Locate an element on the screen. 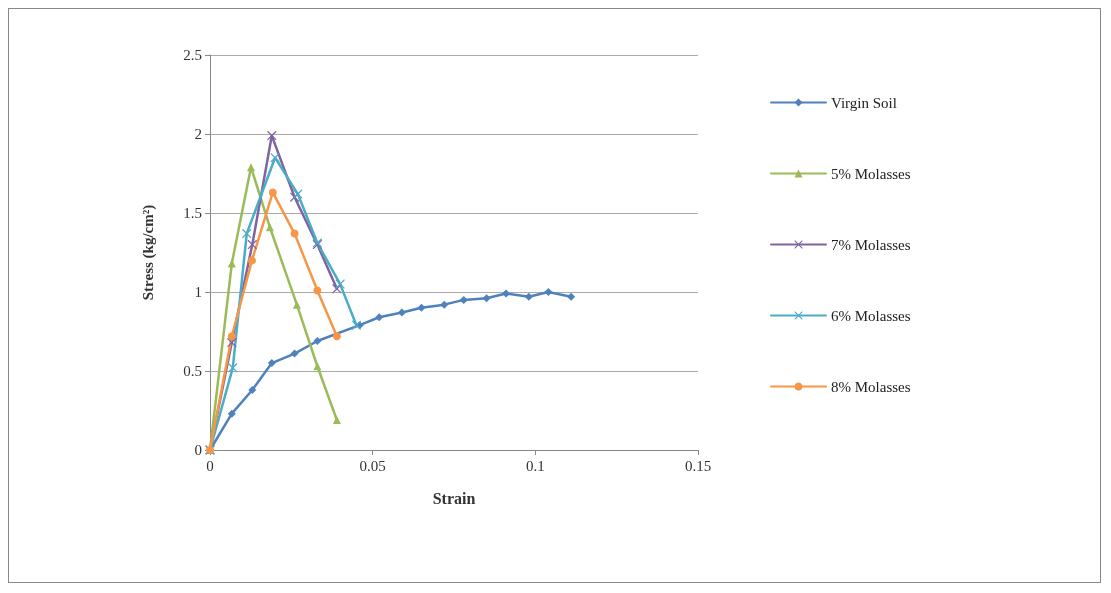 The height and width of the screenshot is (593, 1111). x-tick-label: 0.05 is located at coordinates (372, 465).